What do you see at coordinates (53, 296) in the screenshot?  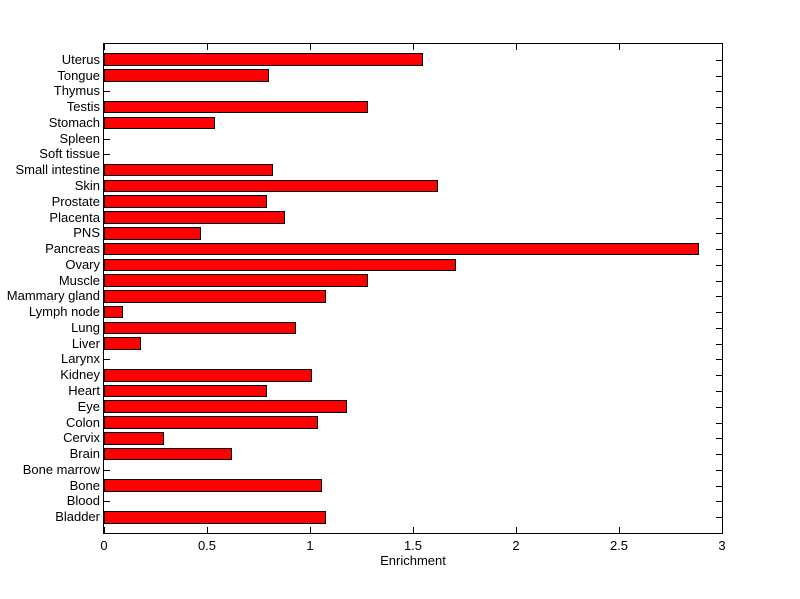 I see `y-tick-label-mammary-gland: Mammary gland` at bounding box center [53, 296].